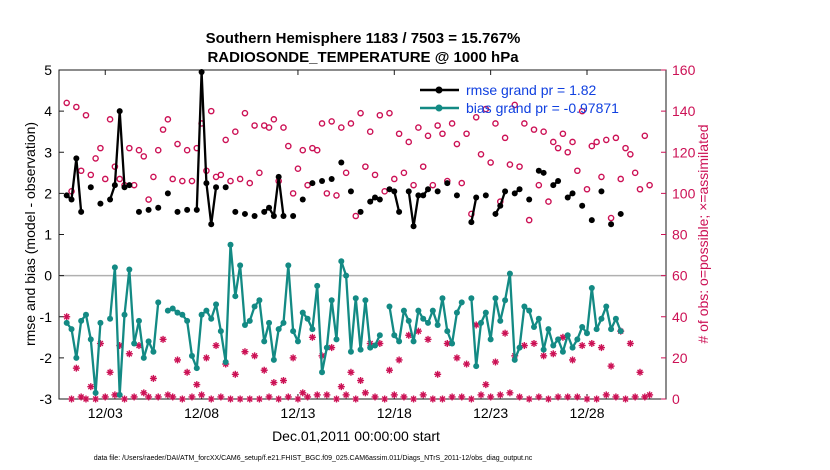 The image size is (830, 470). Describe the element at coordinates (48, 235) in the screenshot. I see `y-left-tick-label: 1` at that location.